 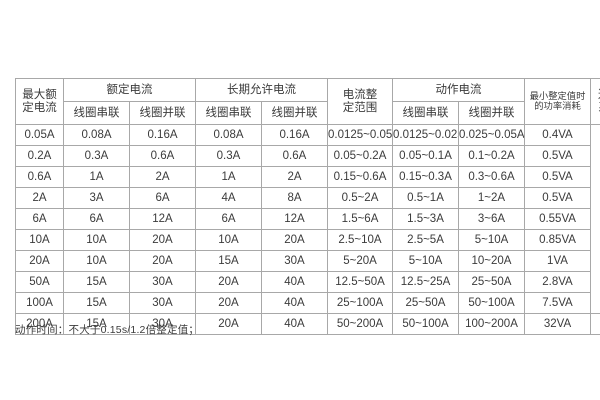 I want to click on cell-power: 1VA, so click(x=557, y=261).